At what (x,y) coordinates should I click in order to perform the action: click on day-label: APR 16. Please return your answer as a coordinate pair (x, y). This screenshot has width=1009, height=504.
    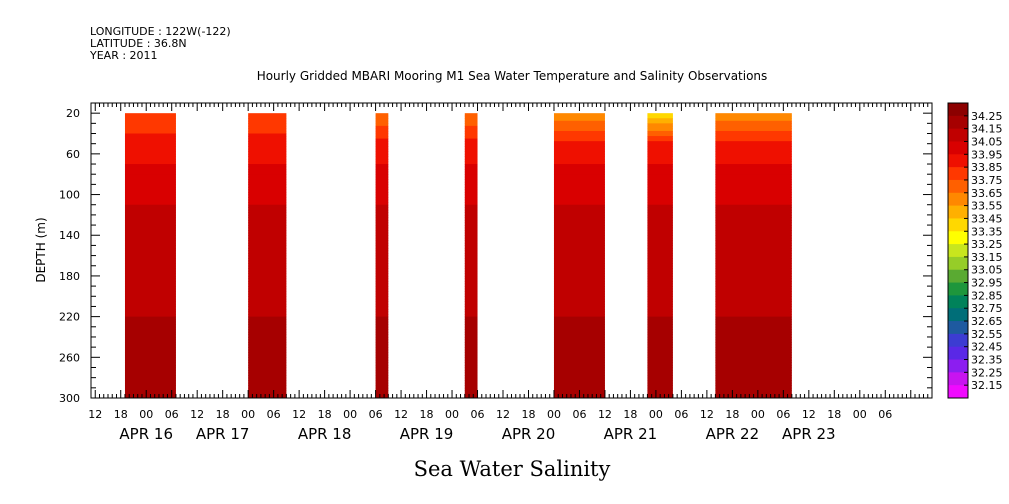
    Looking at the image, I should click on (146, 434).